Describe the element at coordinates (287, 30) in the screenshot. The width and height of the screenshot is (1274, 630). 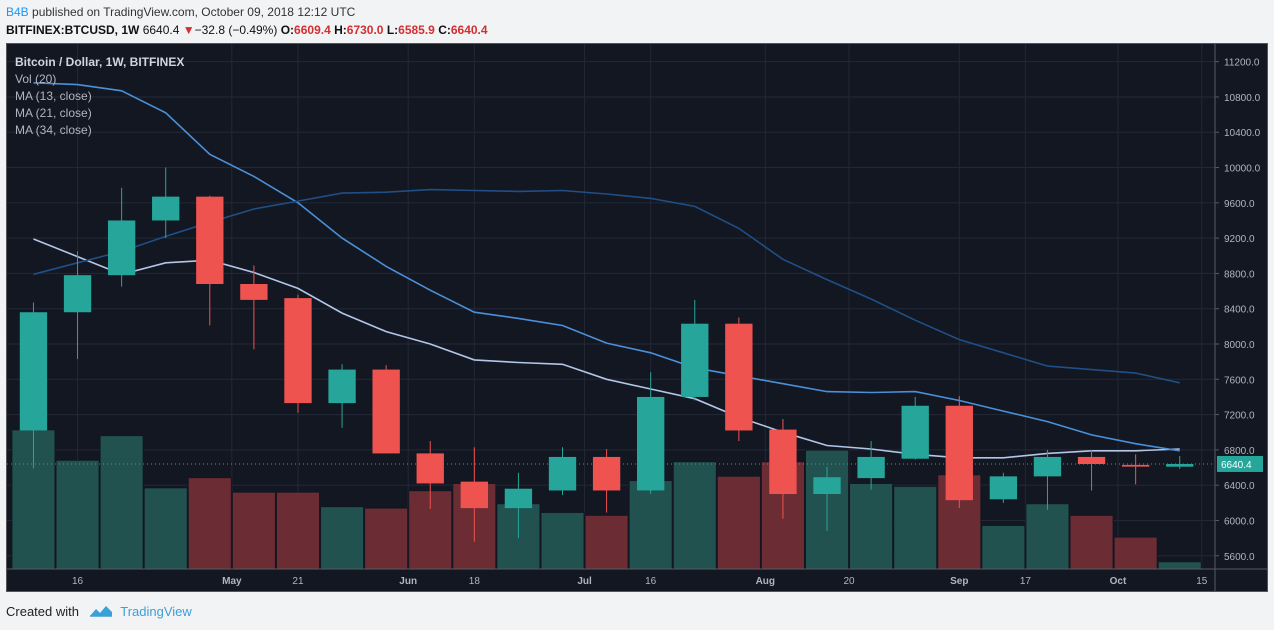
I see `open-label: O:` at that location.